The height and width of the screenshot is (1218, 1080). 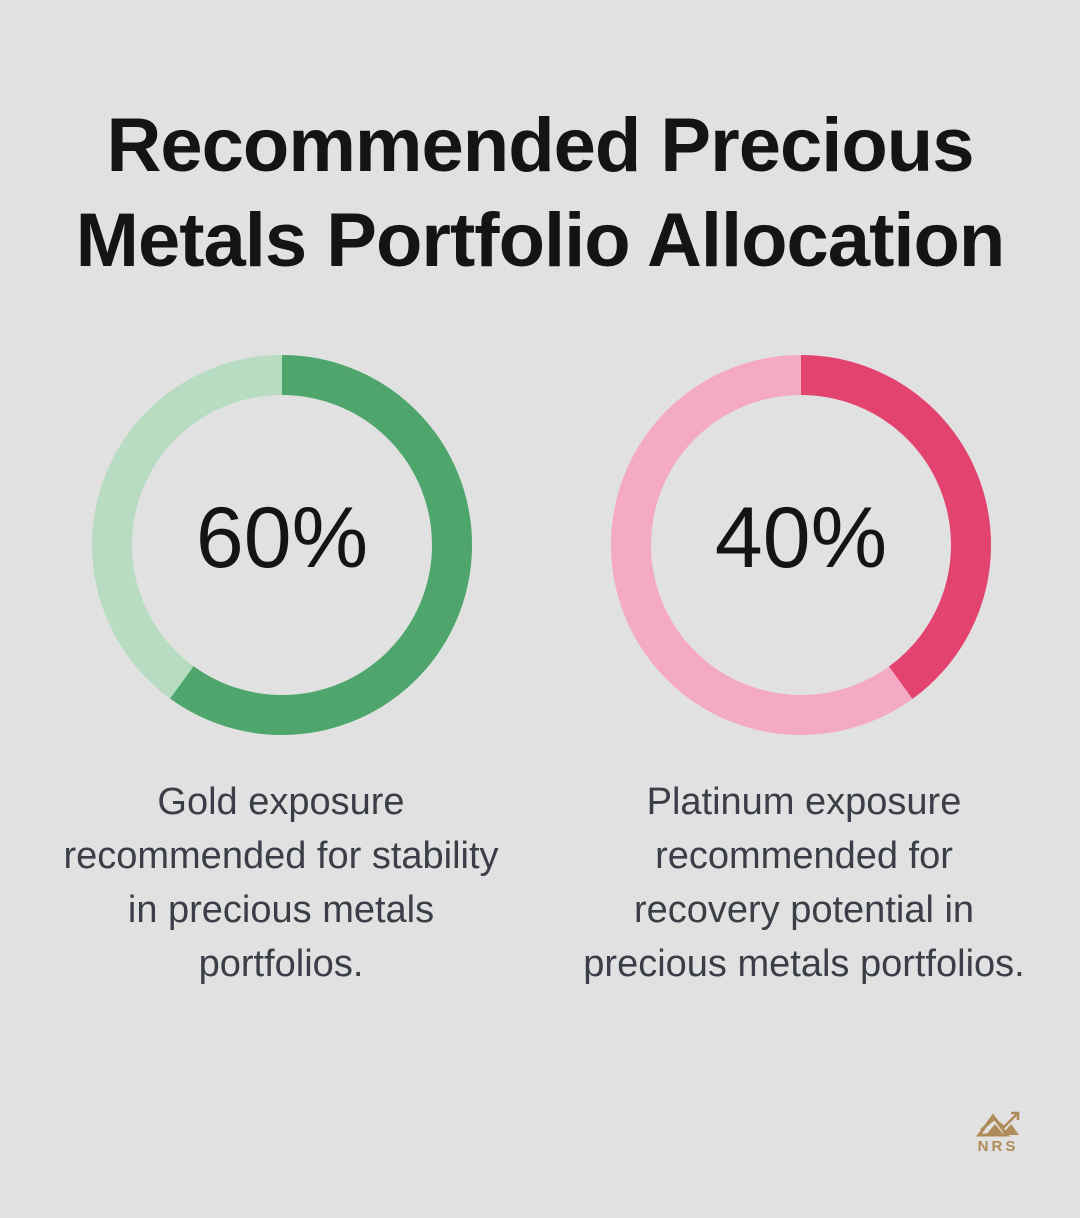 I want to click on platinum-donut-chart: 40%, so click(x=801, y=545).